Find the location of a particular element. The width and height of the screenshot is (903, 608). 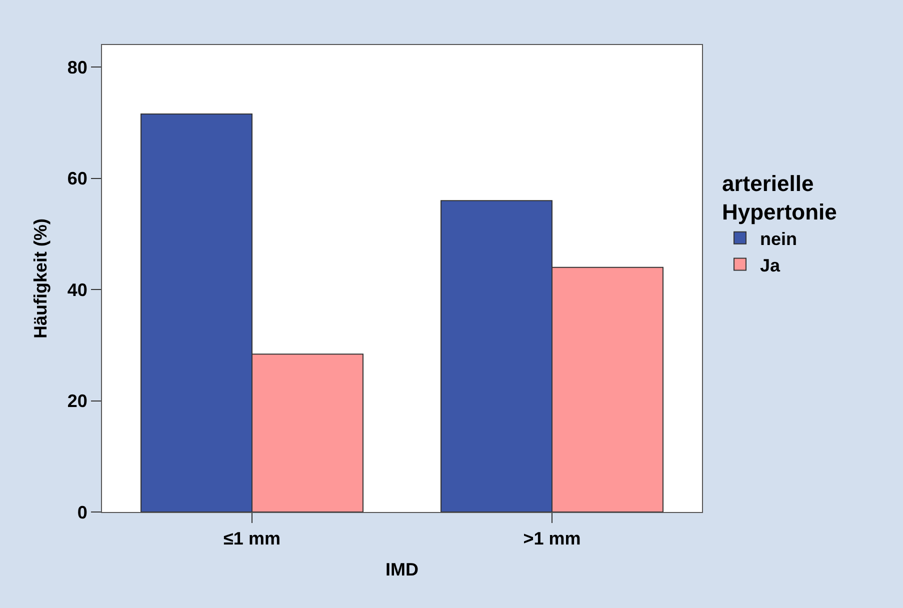

y-tick-label: 40 is located at coordinates (77, 290).